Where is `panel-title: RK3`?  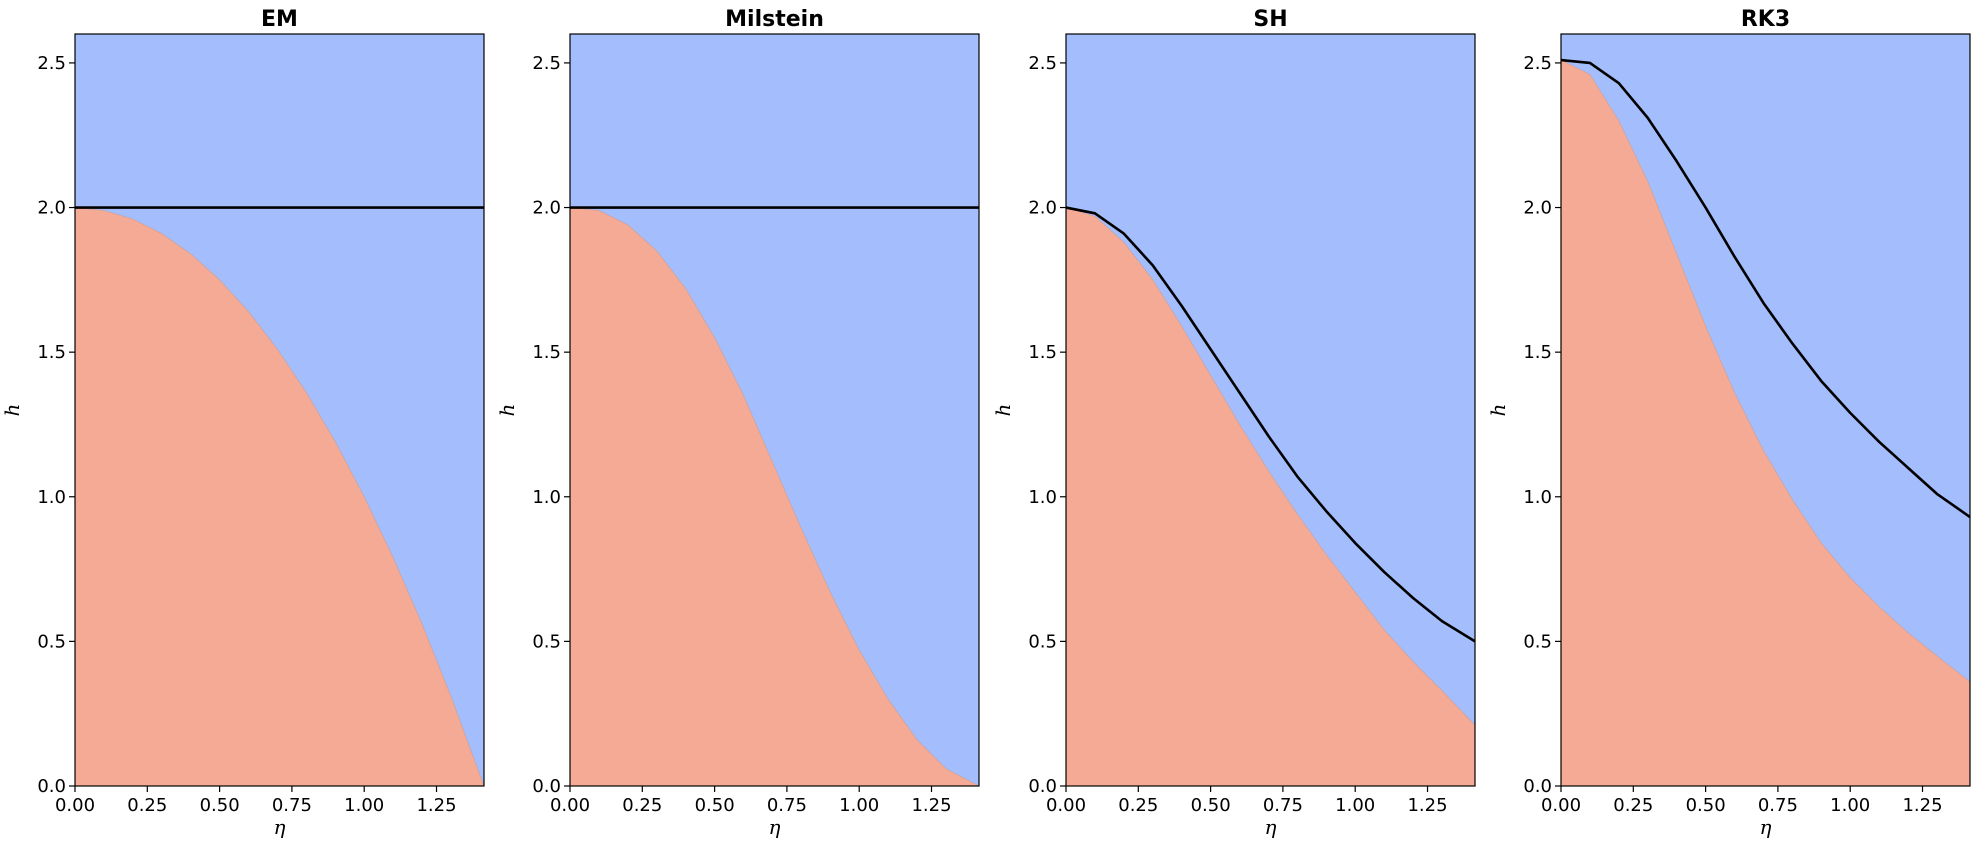
panel-title: RK3 is located at coordinates (1765, 19).